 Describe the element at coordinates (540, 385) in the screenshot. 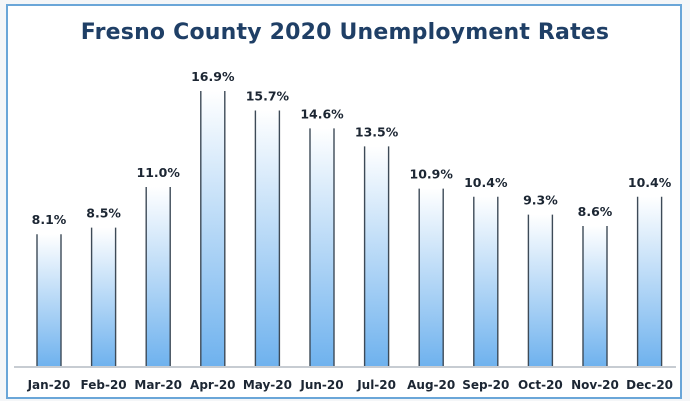

I see `x-tick-label: Oct-20` at that location.